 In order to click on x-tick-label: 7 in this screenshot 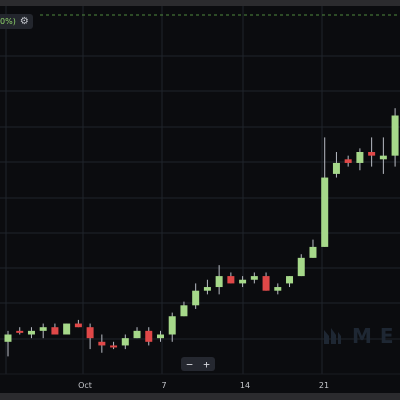, I will do `click(163, 385)`.